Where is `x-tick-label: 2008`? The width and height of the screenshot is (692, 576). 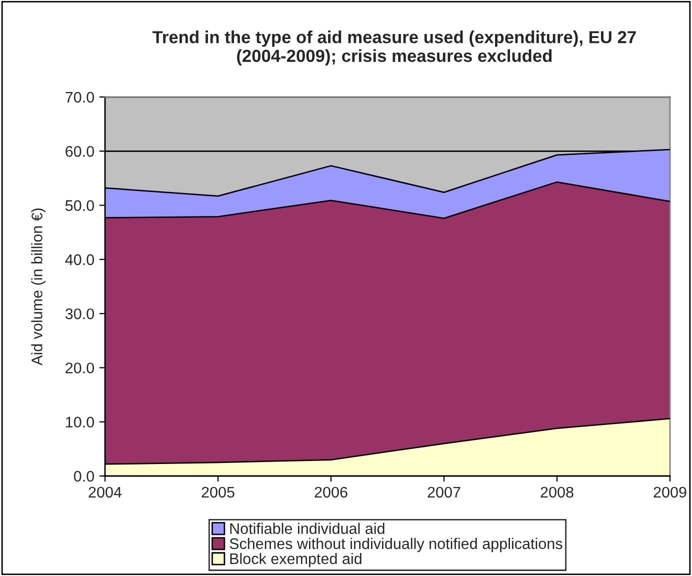 x-tick-label: 2008 is located at coordinates (557, 492).